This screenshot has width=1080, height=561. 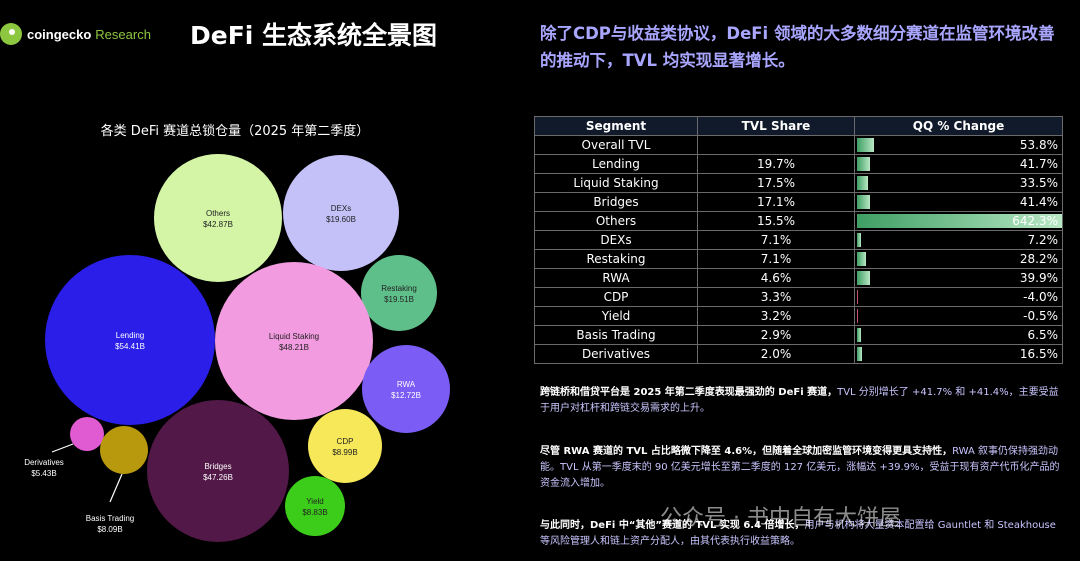 I want to click on table-row: Overall TVL 53.8%, so click(x=798, y=145).